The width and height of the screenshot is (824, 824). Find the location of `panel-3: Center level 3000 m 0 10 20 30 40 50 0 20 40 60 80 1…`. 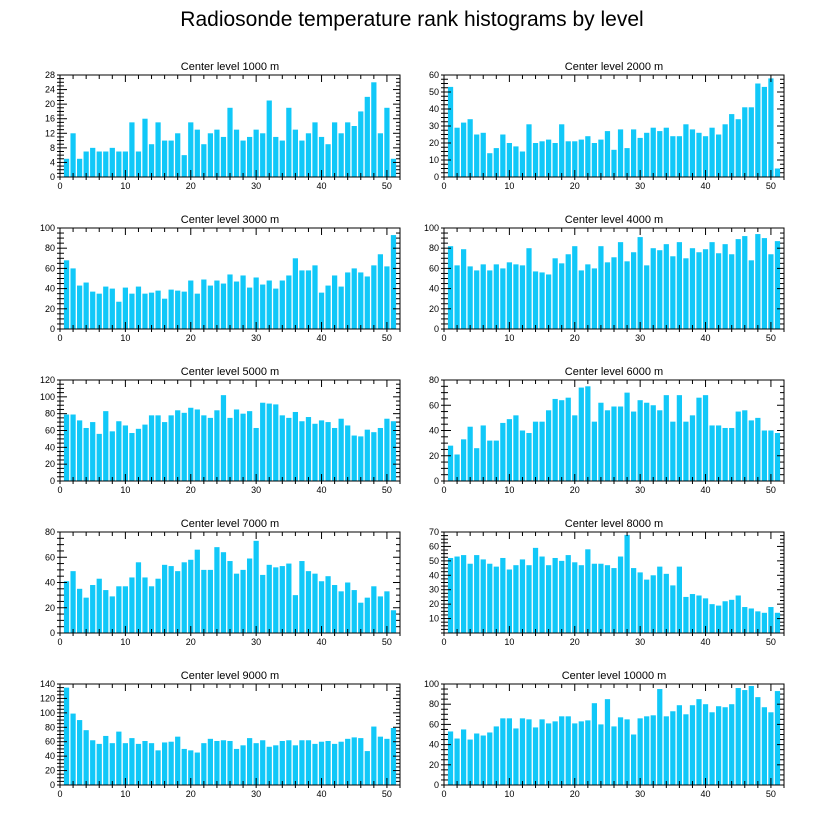

panel-3: Center level 3000 m 0 10 20 30 40 50 0 20 40 60 80 1… is located at coordinates (220, 278).